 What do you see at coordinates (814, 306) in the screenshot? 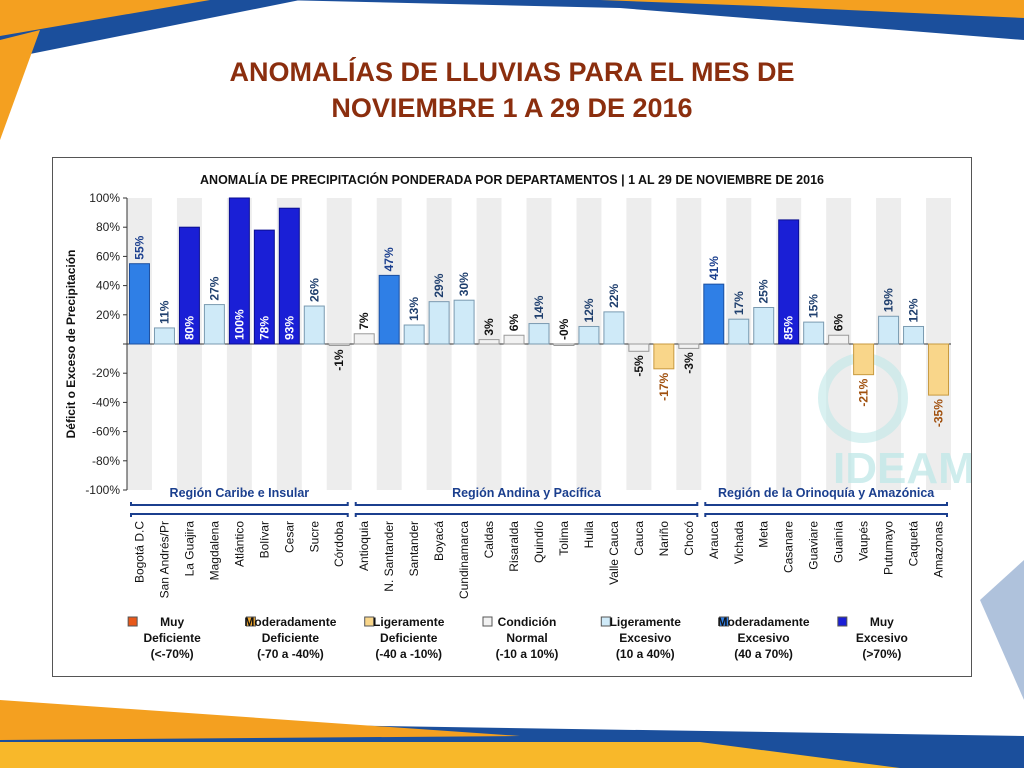
I see `value-label-28: 15%` at bounding box center [814, 306].